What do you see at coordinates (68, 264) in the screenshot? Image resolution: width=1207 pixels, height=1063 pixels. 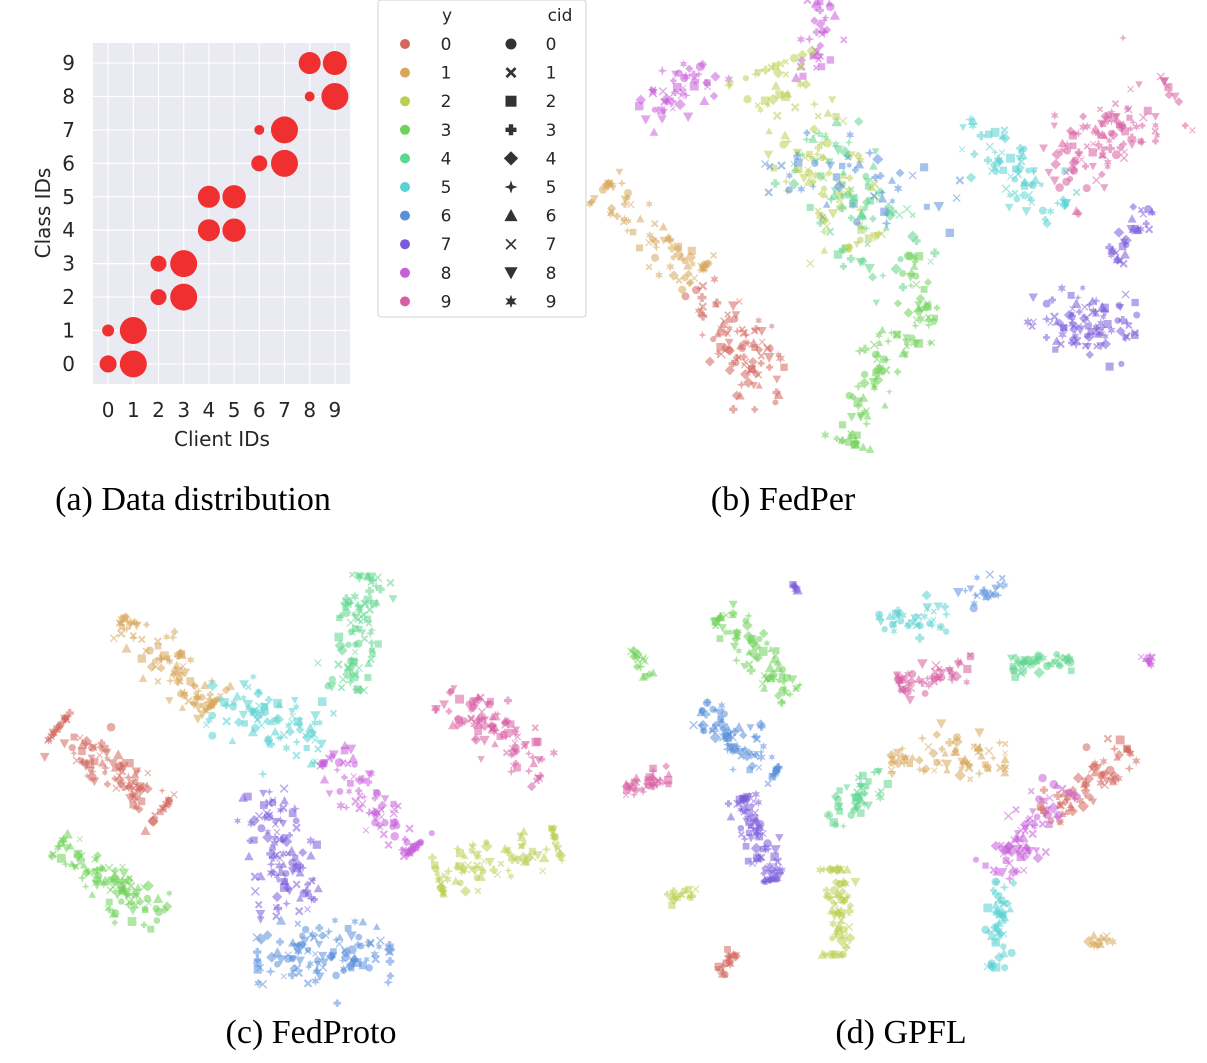 I see `y-tick-label: 3` at bounding box center [68, 264].